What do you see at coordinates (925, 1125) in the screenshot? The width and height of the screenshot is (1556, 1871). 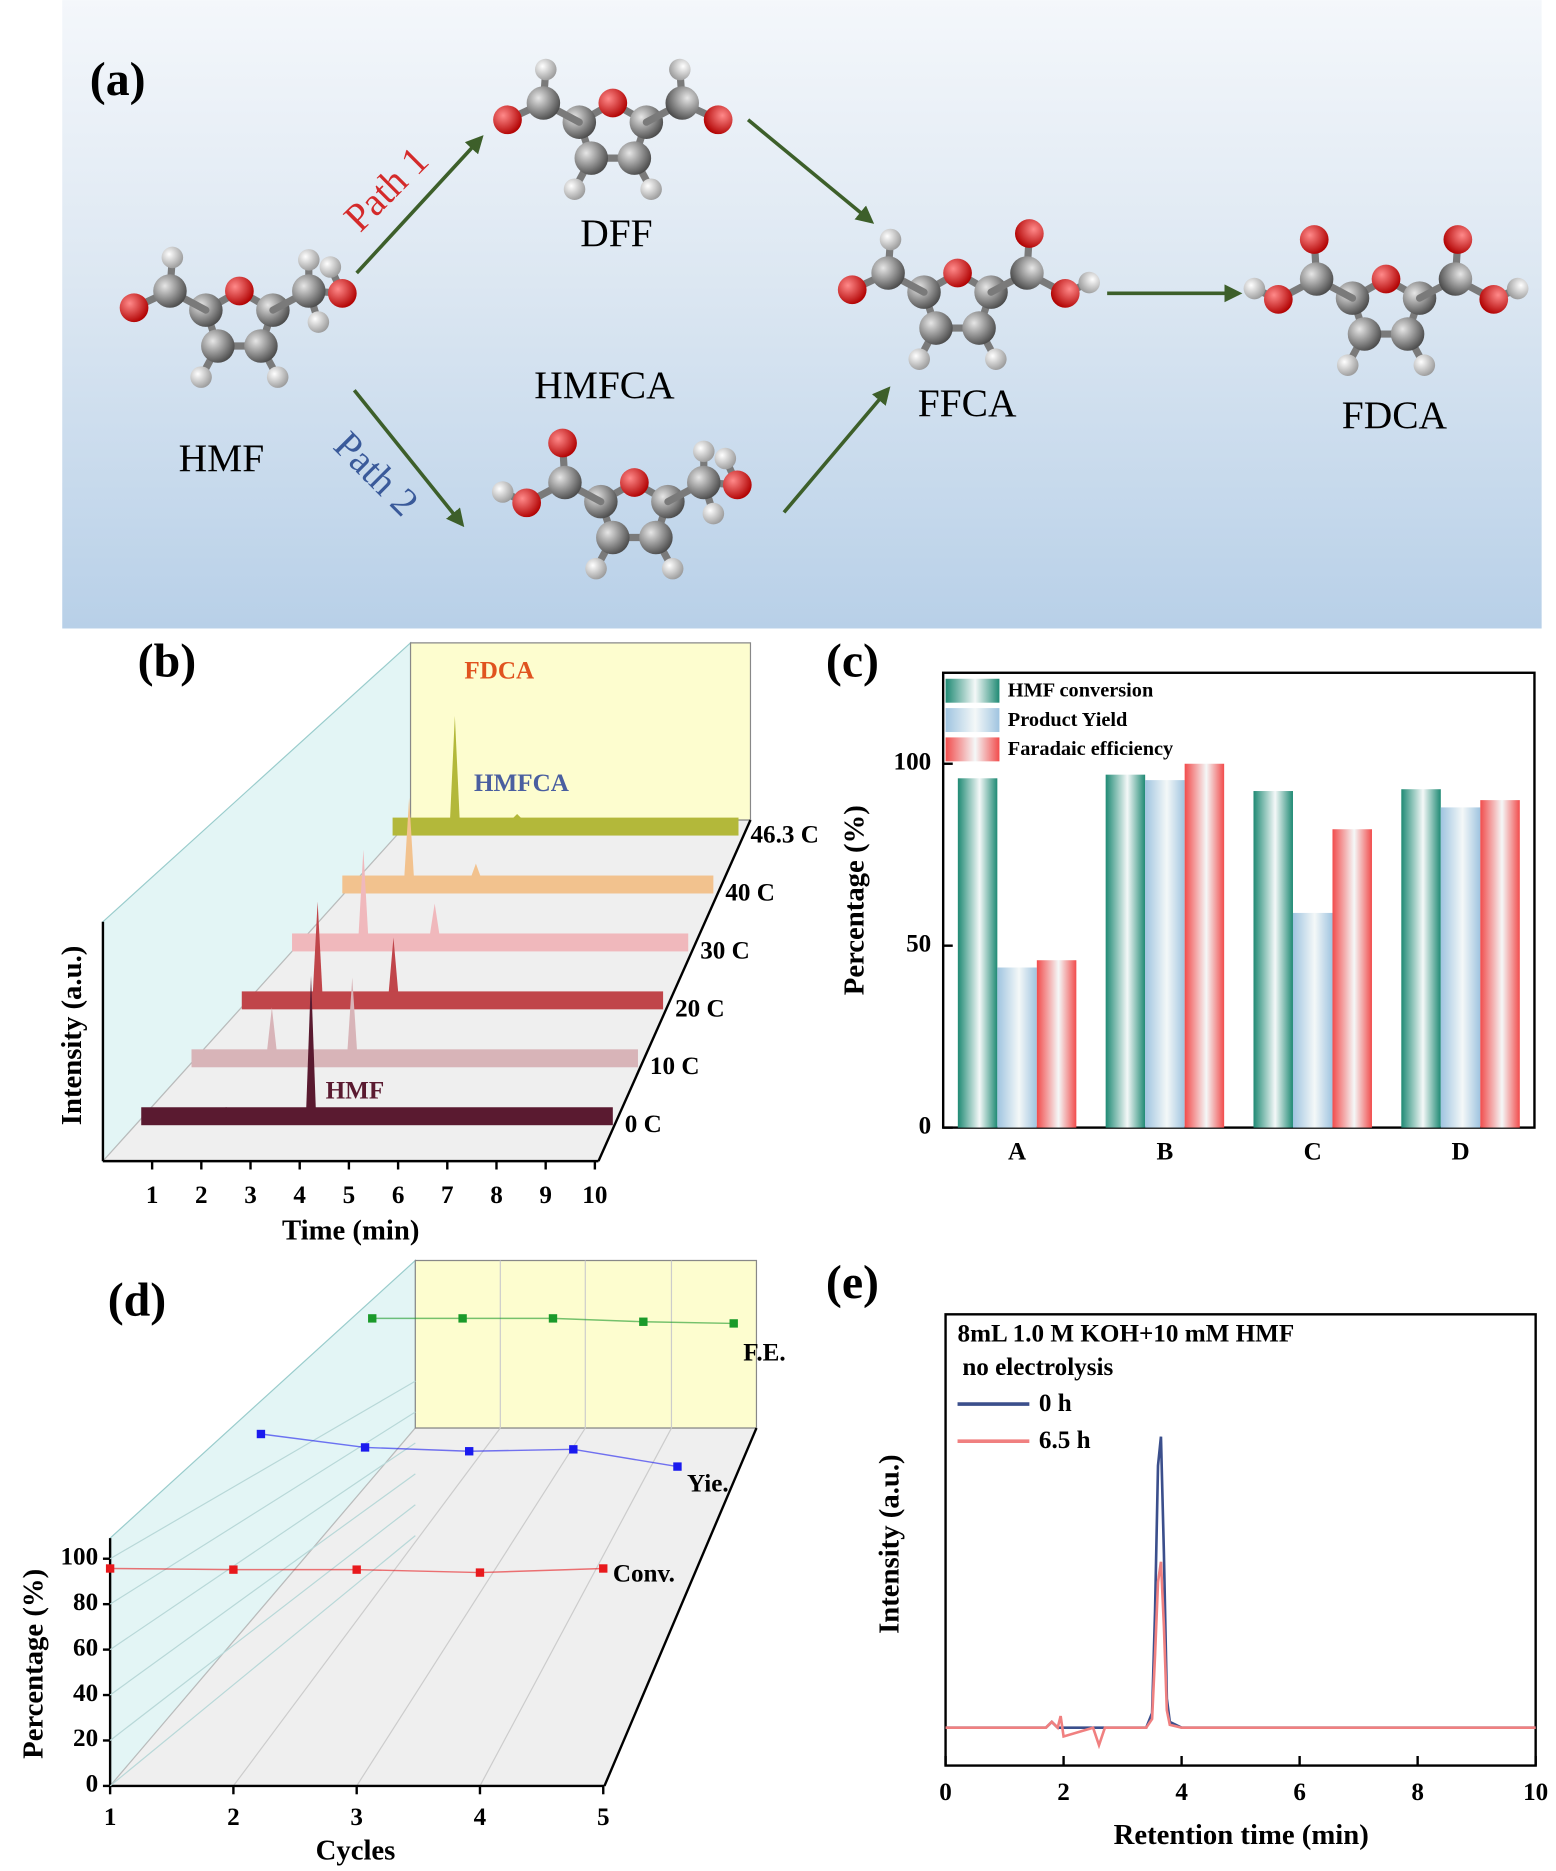 I see `y-tick-label: 0` at bounding box center [925, 1125].